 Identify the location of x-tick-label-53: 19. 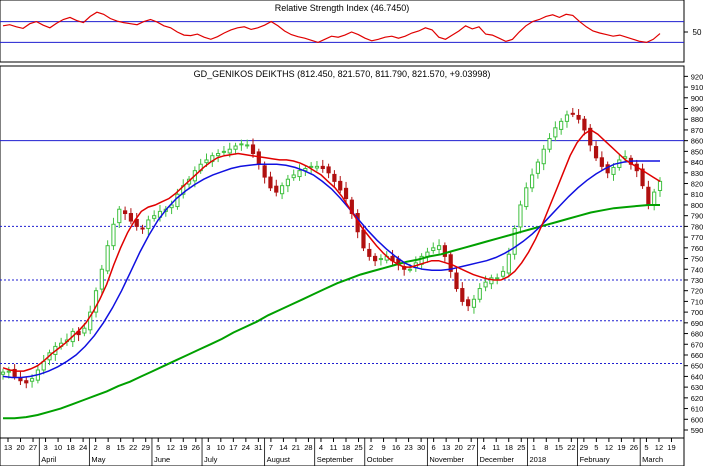
(671, 447).